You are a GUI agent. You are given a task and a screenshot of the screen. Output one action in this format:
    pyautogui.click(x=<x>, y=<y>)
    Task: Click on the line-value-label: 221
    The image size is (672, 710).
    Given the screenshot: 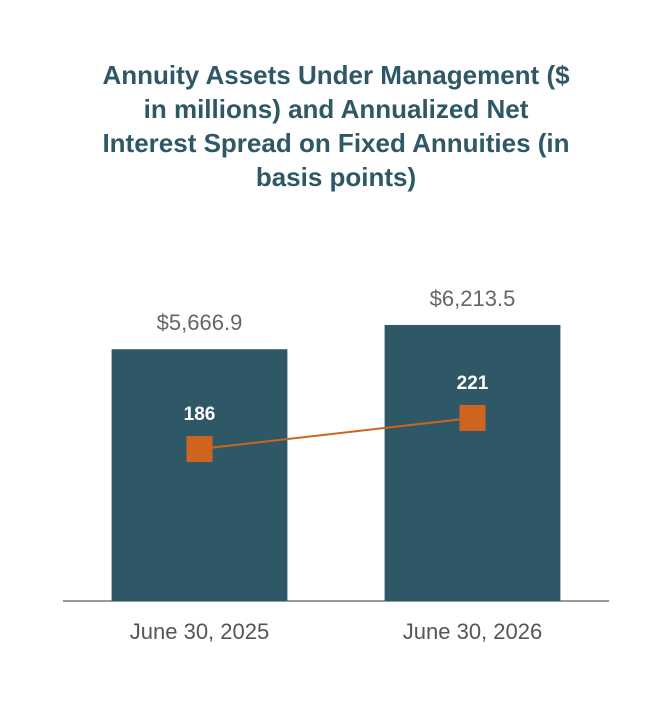 What is the action you would take?
    pyautogui.click(x=473, y=383)
    